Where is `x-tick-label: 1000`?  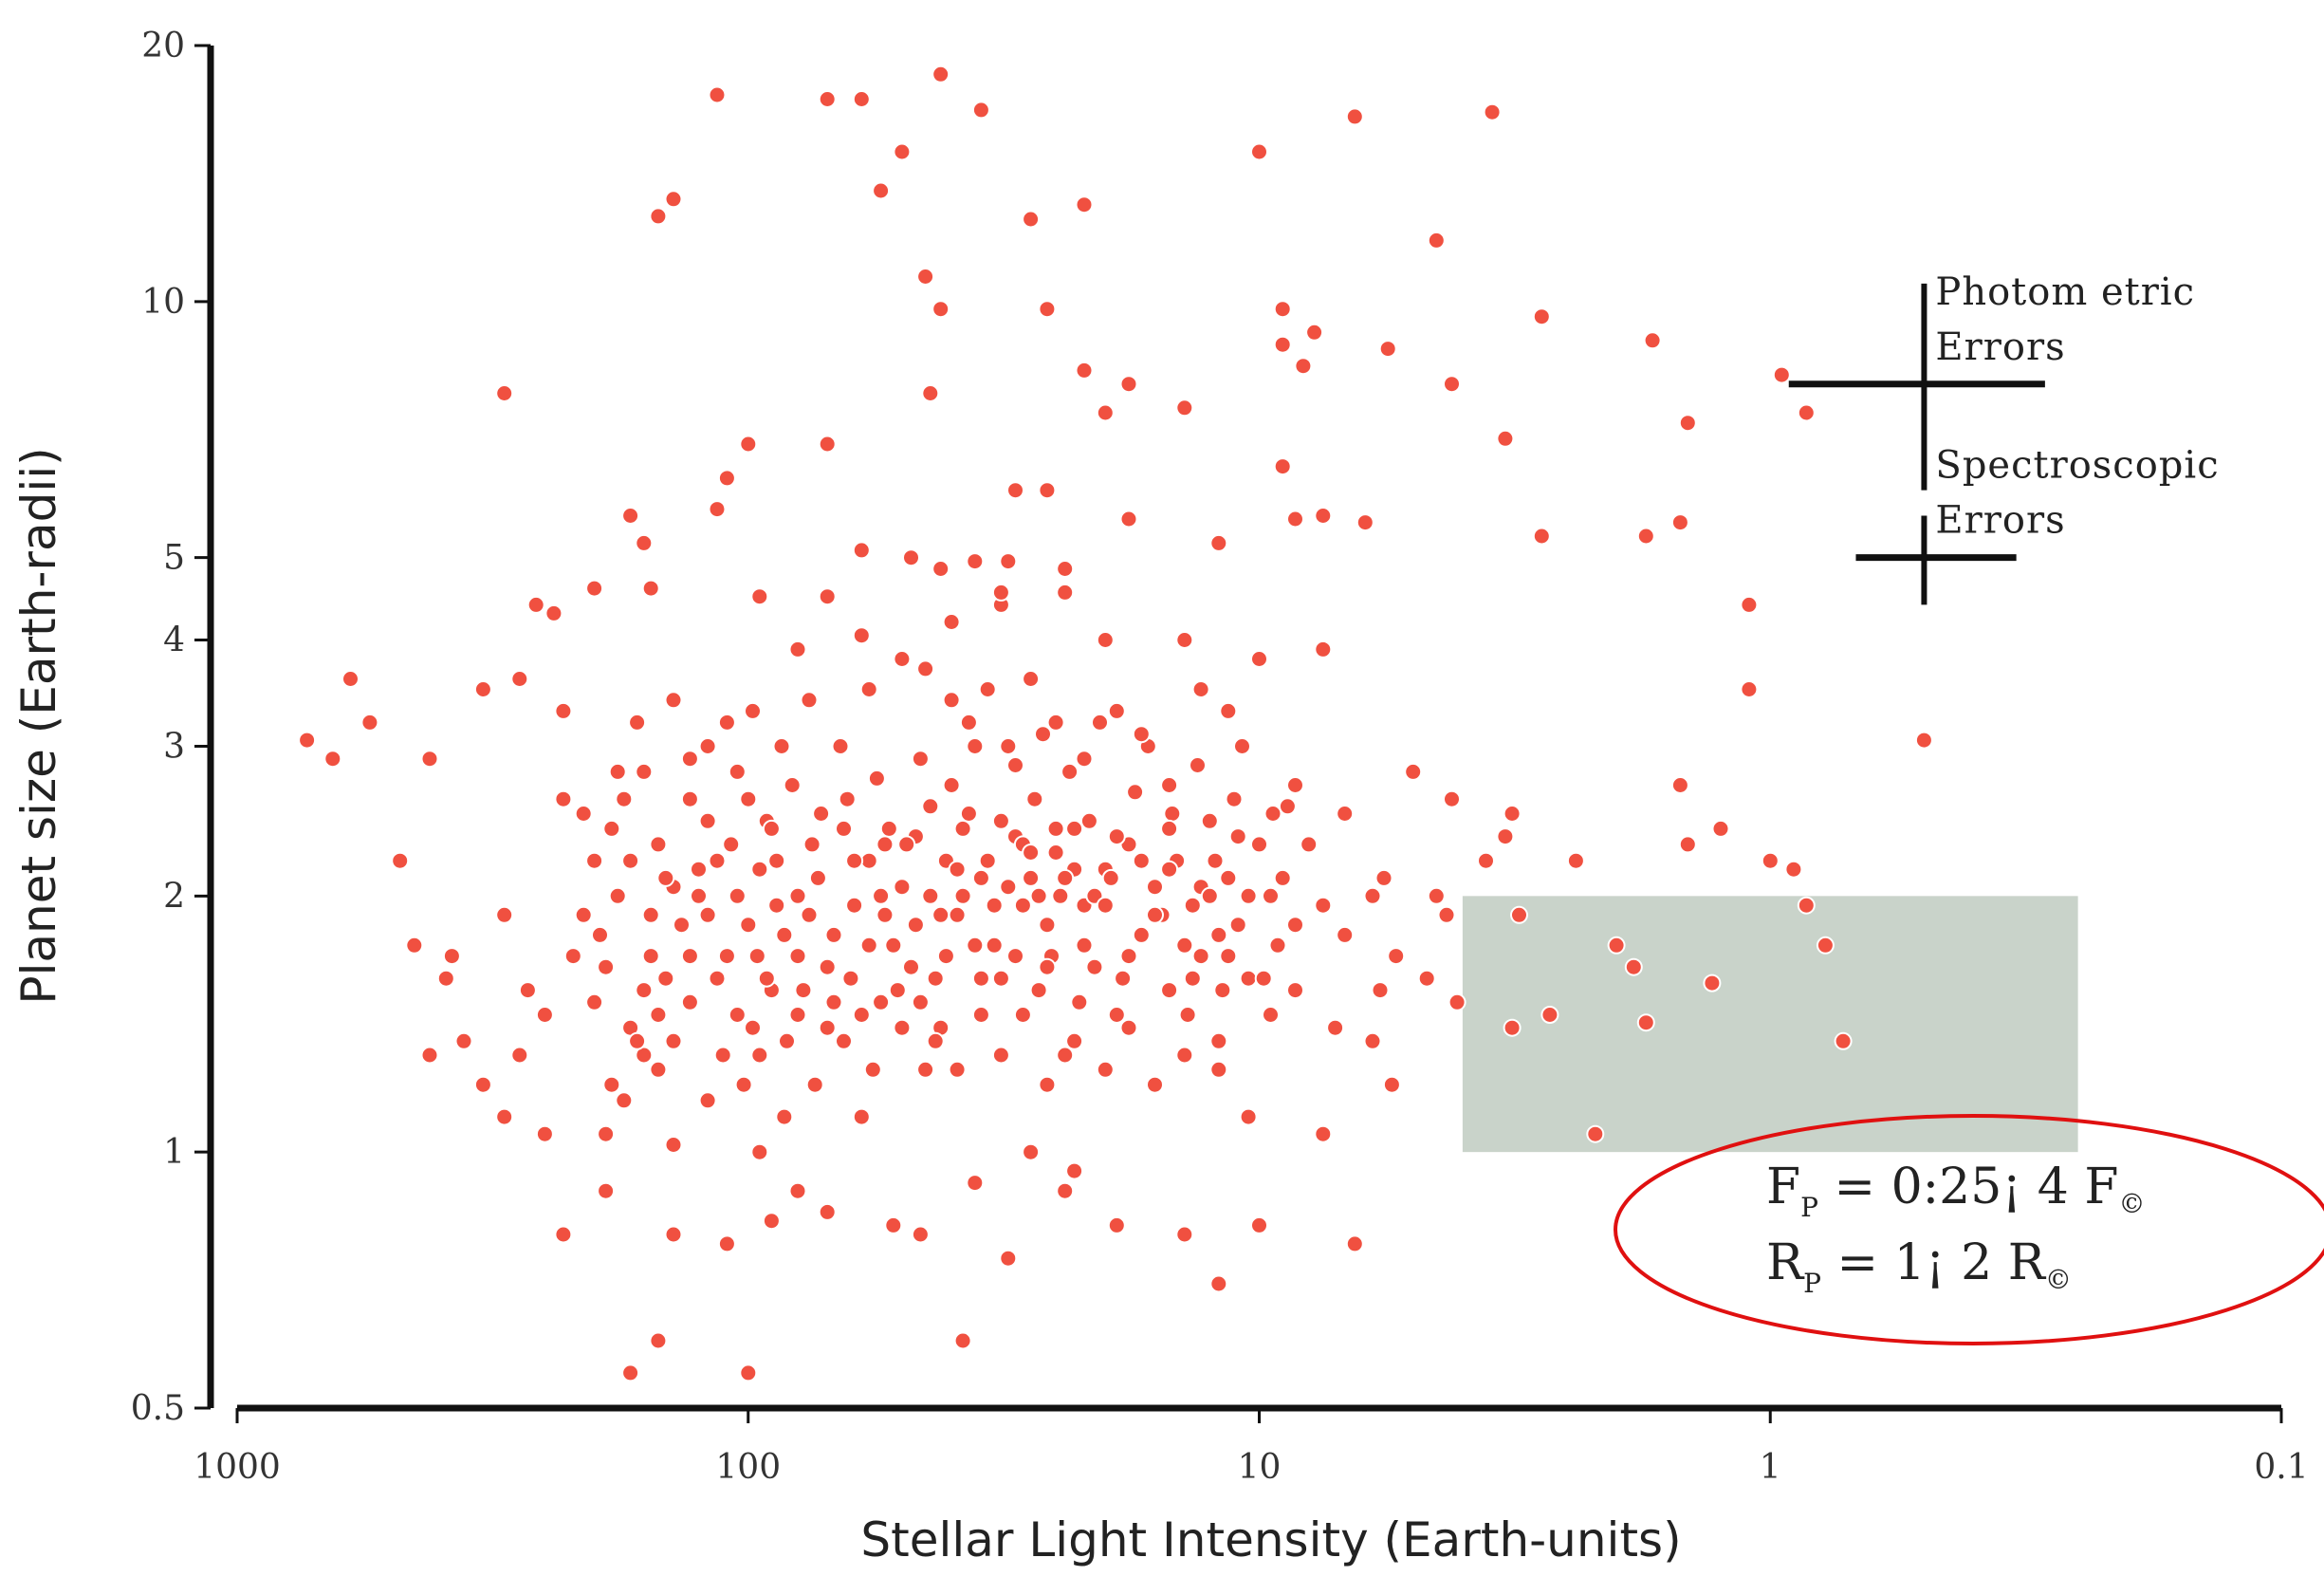 x-tick-label: 1000 is located at coordinates (237, 1467).